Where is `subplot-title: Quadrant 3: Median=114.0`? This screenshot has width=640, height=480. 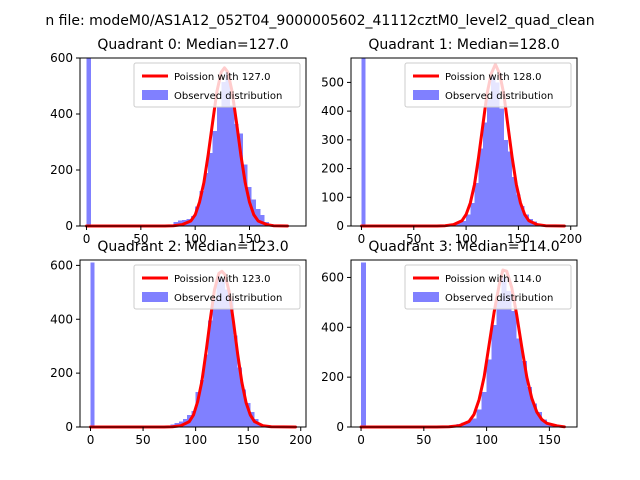
subplot-title: Quadrant 3: Median=114.0 is located at coordinates (463, 247).